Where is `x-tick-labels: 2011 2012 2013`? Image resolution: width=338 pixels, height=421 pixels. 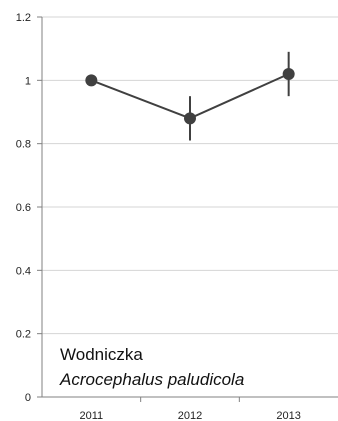
x-tick-labels: 2011 2012 2013 is located at coordinates (190, 415).